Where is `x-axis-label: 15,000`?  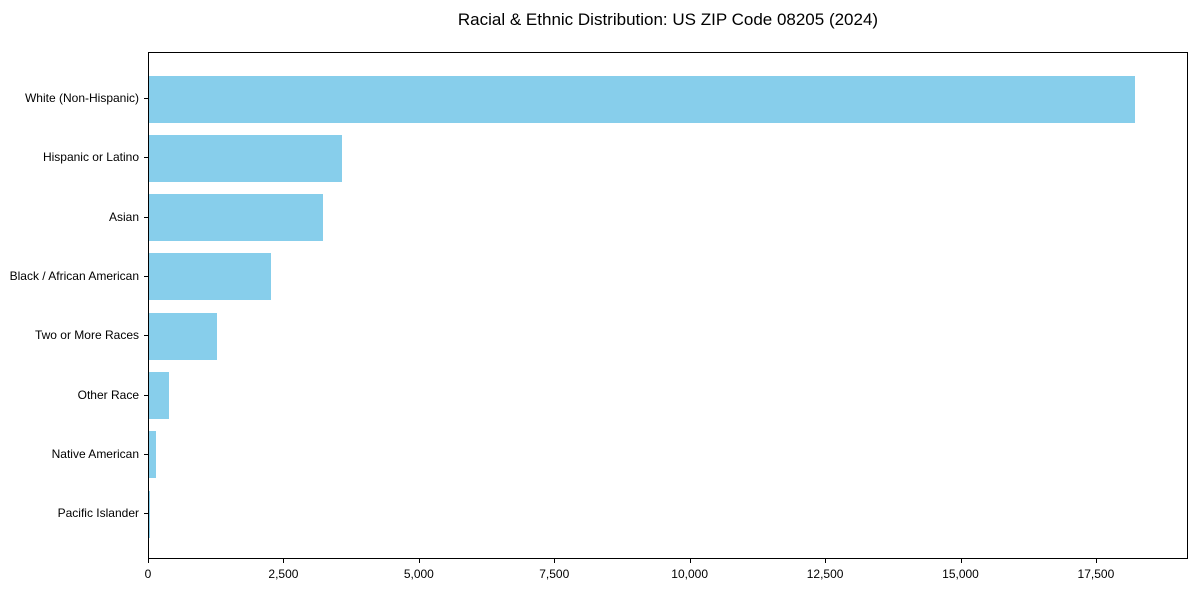 x-axis-label: 15,000 is located at coordinates (960, 574).